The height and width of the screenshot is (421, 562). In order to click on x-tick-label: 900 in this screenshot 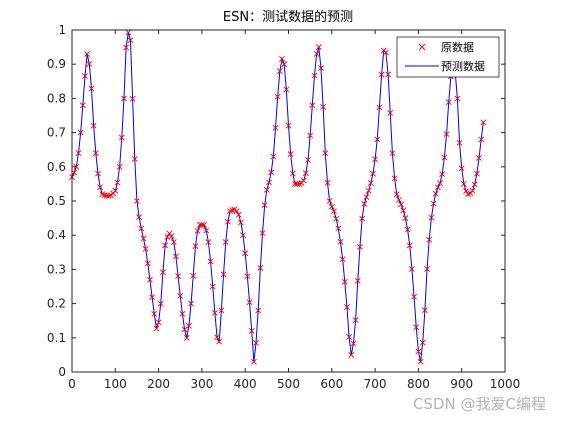, I will do `click(461, 384)`.